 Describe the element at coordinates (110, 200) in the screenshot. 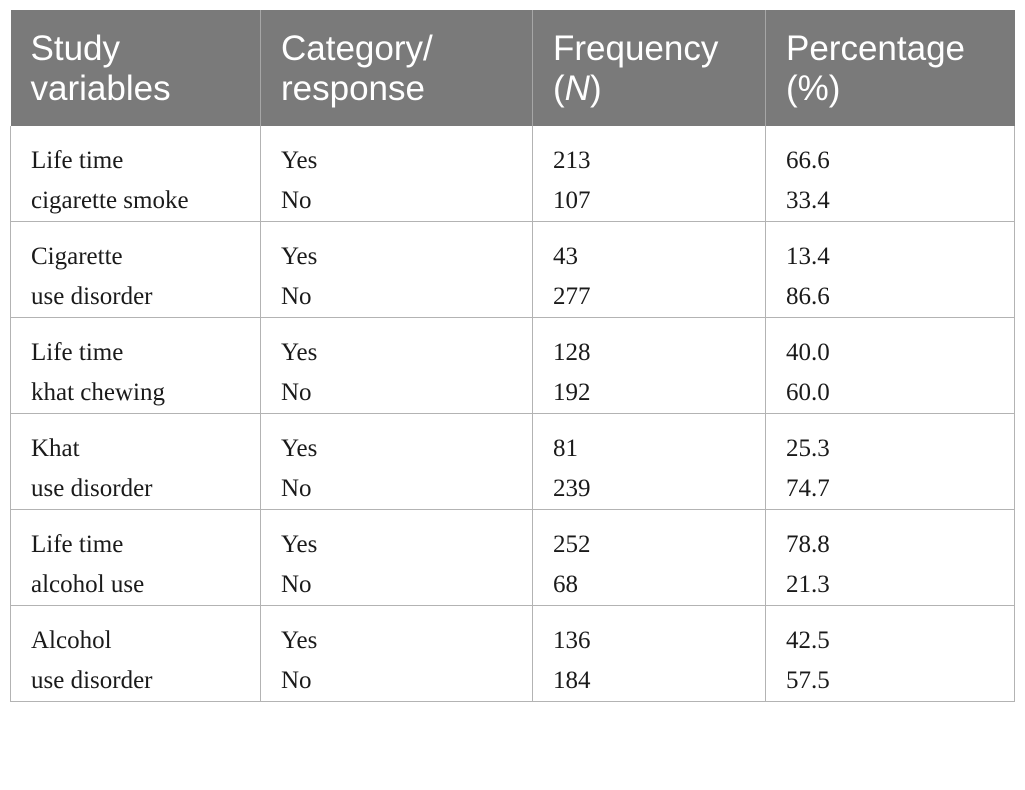

I see `cell-text: cigarette smoke` at that location.